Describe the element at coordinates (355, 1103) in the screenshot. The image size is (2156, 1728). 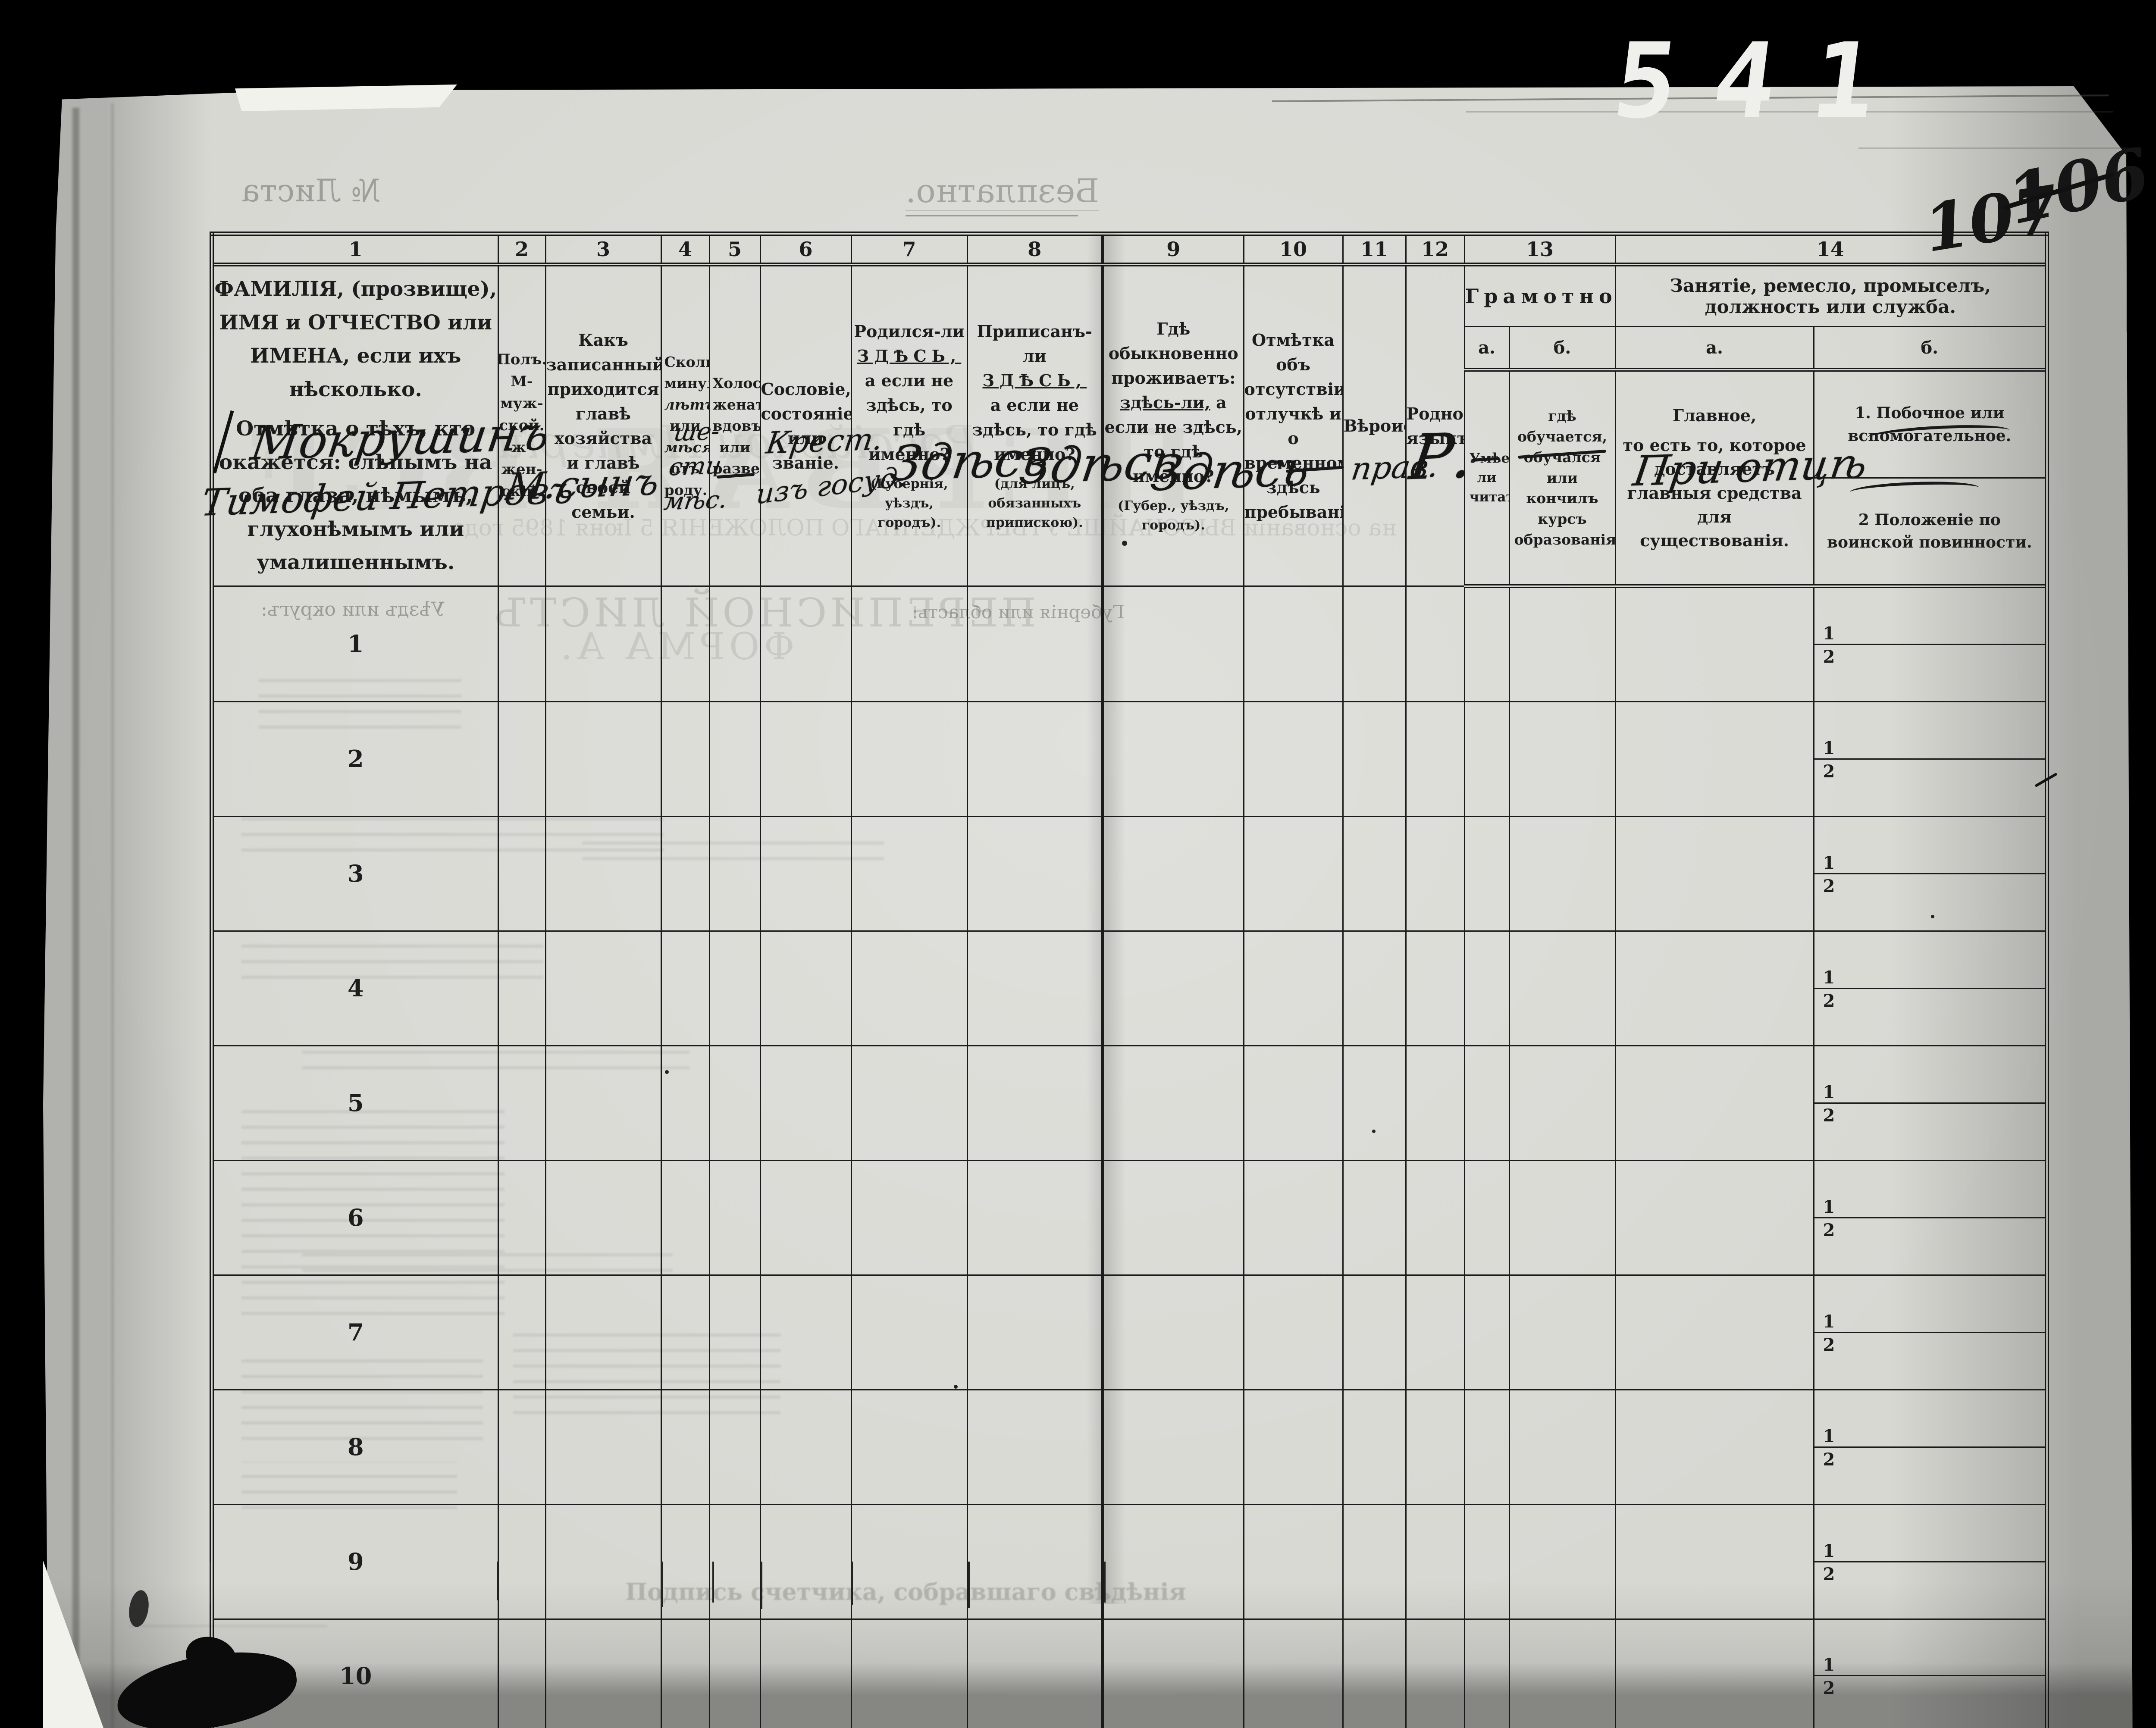
I see `row-number: 5` at that location.